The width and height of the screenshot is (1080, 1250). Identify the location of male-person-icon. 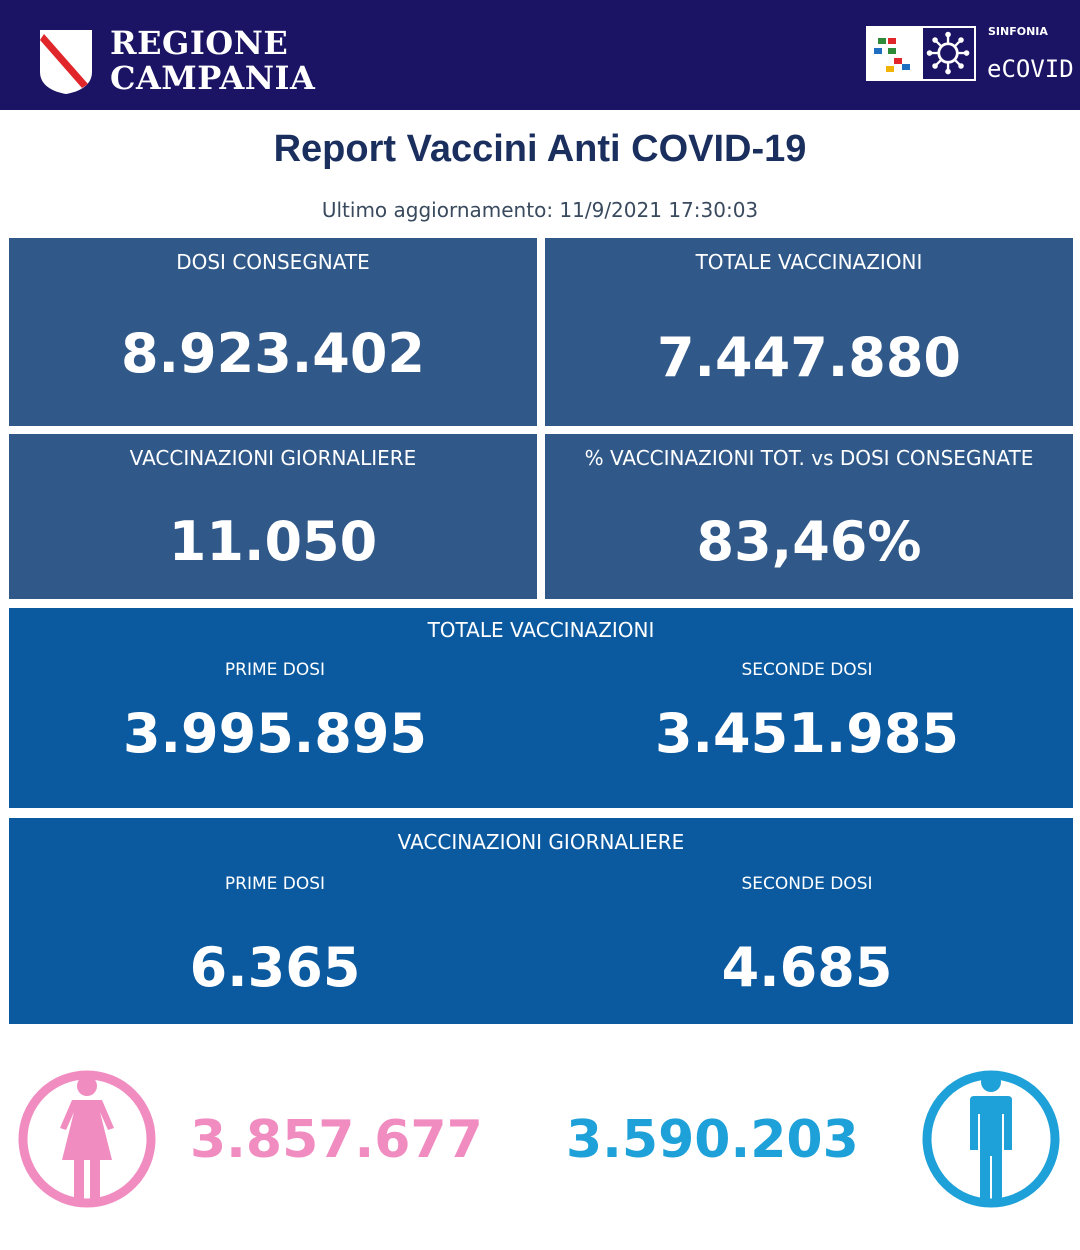
(991, 1139).